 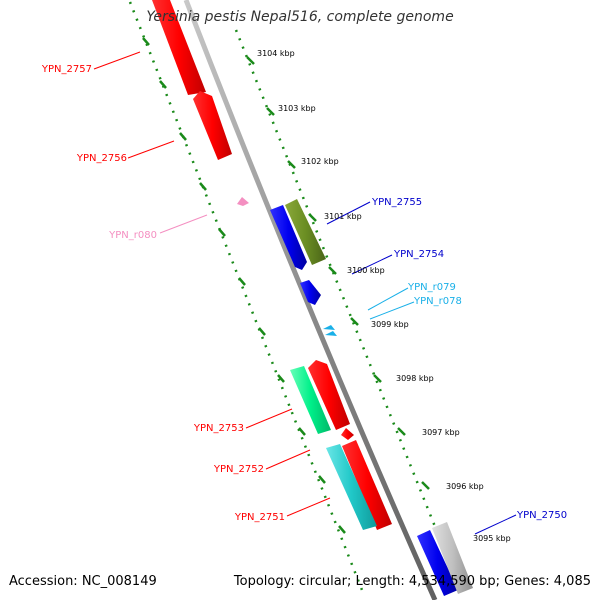 What do you see at coordinates (218, 428) in the screenshot?
I see `gene-label: YPN_2753` at bounding box center [218, 428].